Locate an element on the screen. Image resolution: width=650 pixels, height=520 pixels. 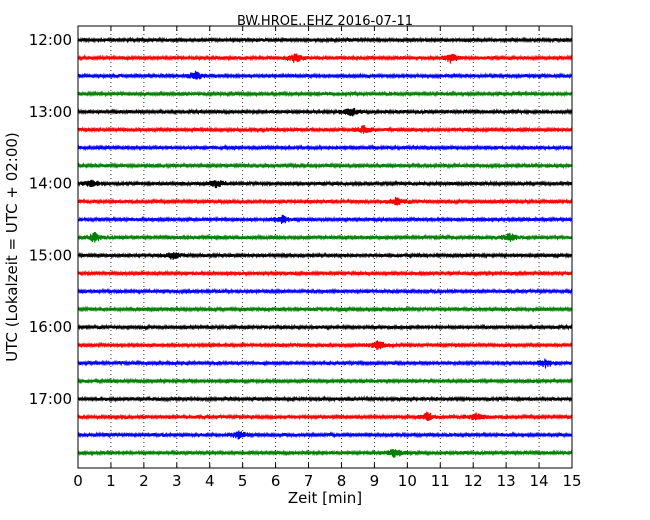
x-tick-label: 5 is located at coordinates (243, 481).